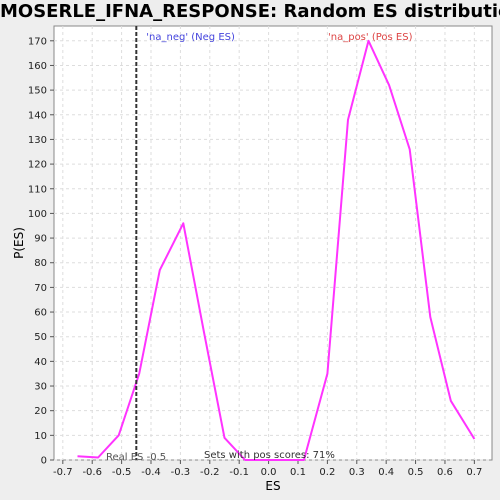 The height and width of the screenshot is (500, 500). Describe the element at coordinates (210, 472) in the screenshot. I see `x-tick-label: -0.2` at that location.